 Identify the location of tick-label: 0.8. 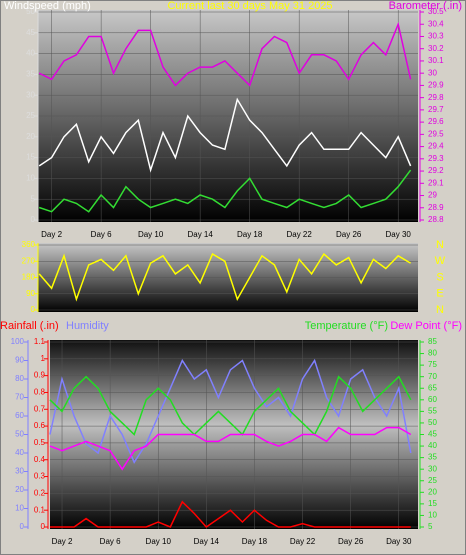
(40, 392).